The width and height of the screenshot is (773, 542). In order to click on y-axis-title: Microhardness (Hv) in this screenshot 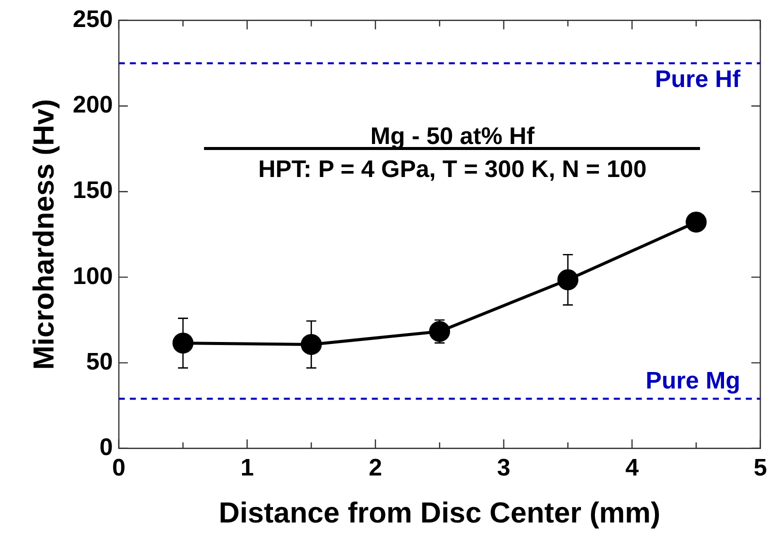, I will do `click(44, 234)`.